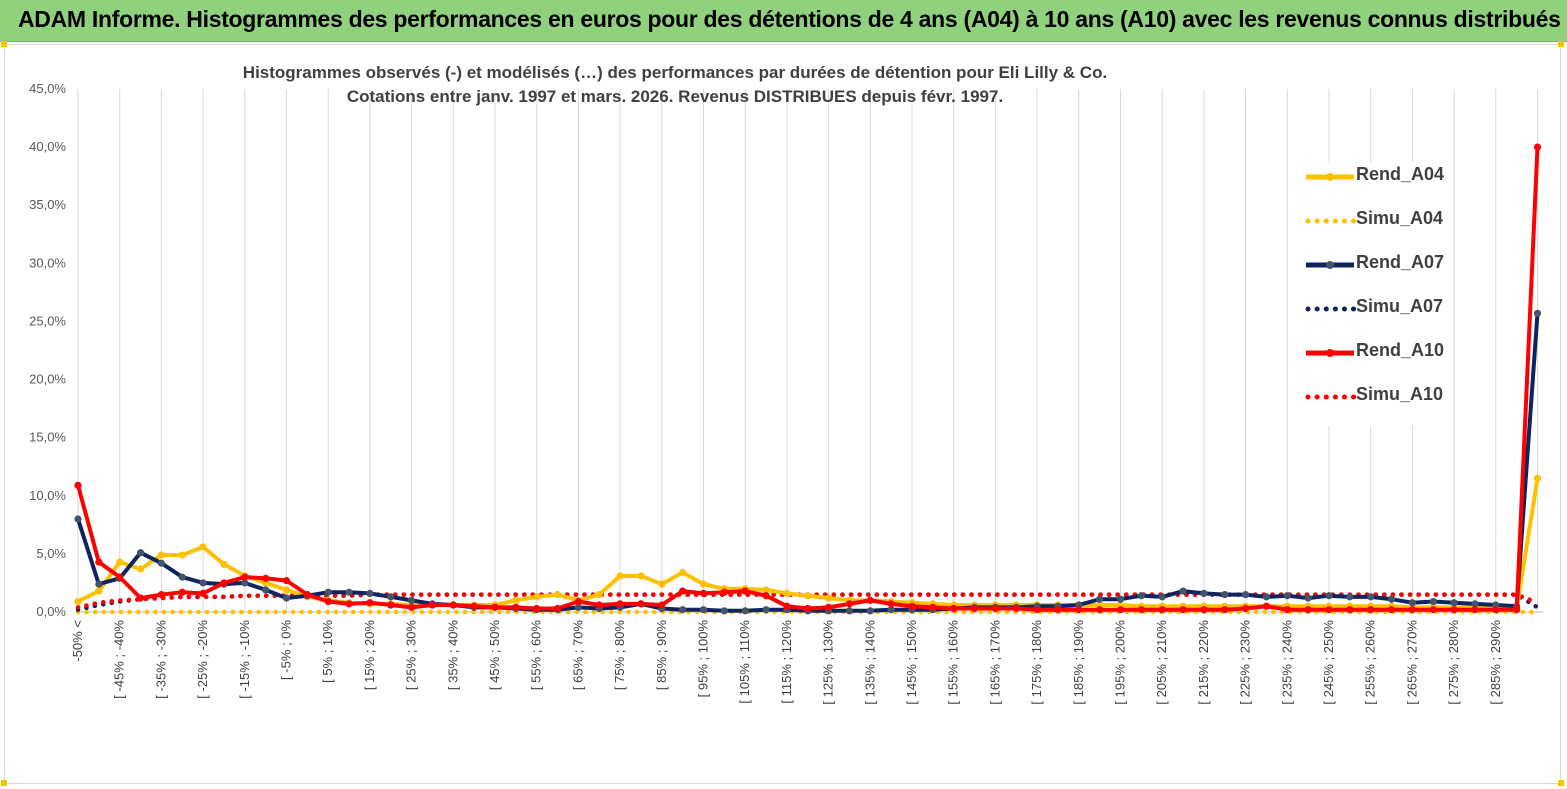 The height and width of the screenshot is (789, 1567). I want to click on legend-label-simu-a07: Simu_A07, so click(1400, 306).